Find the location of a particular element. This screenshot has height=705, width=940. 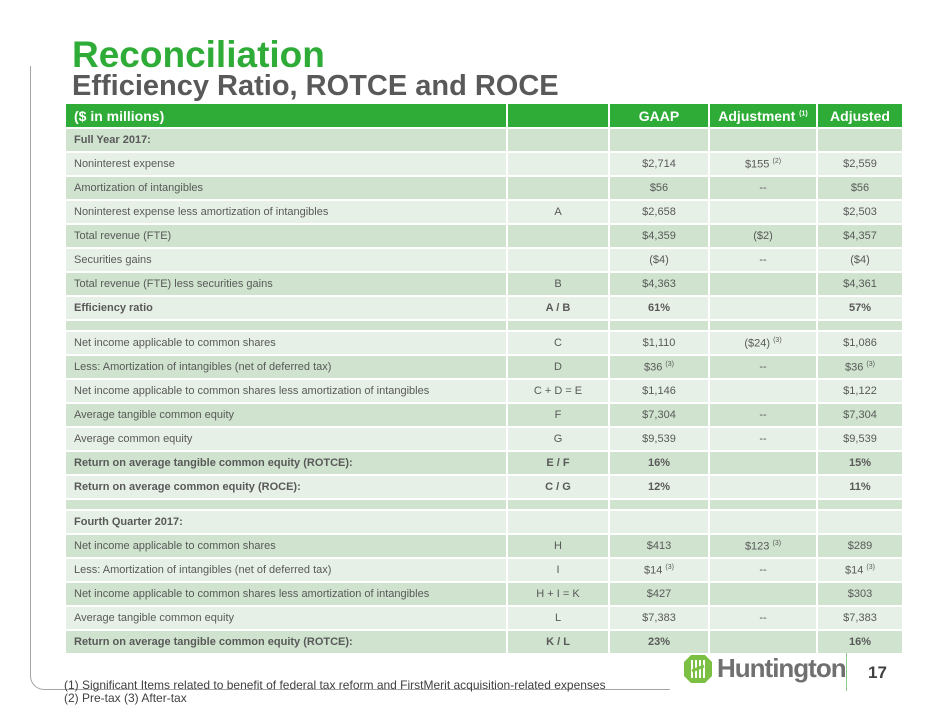

cell-value: Efficiency ratio is located at coordinates (113, 308).